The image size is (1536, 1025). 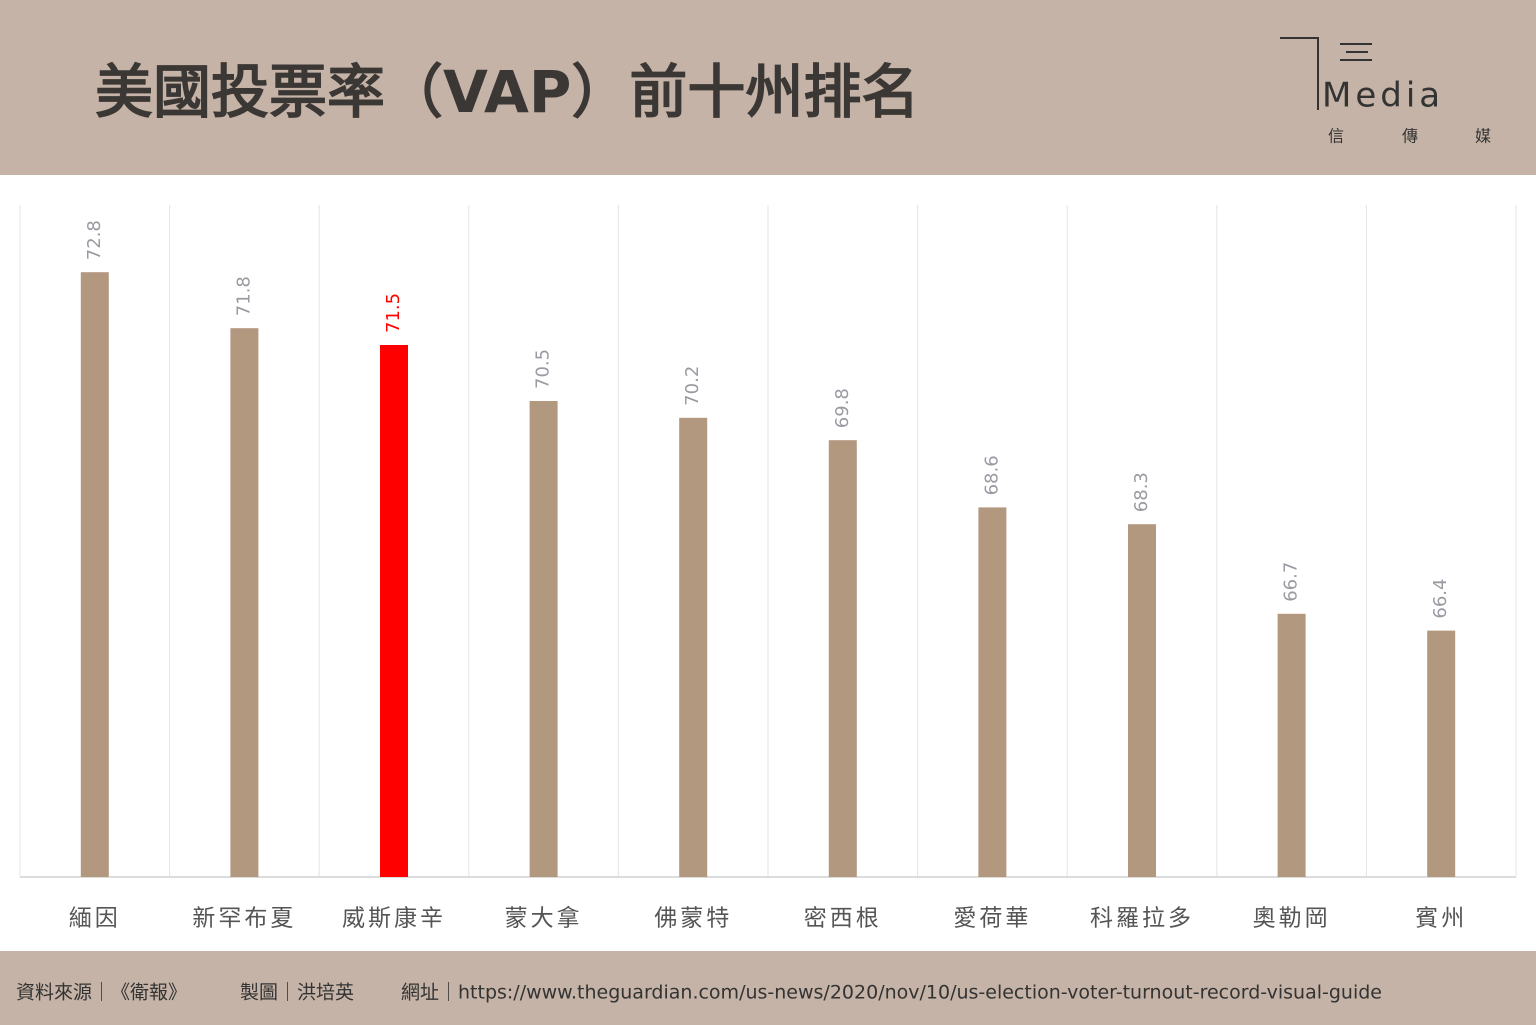 What do you see at coordinates (243, 296) in the screenshot?
I see `value-label: 71.8` at bounding box center [243, 296].